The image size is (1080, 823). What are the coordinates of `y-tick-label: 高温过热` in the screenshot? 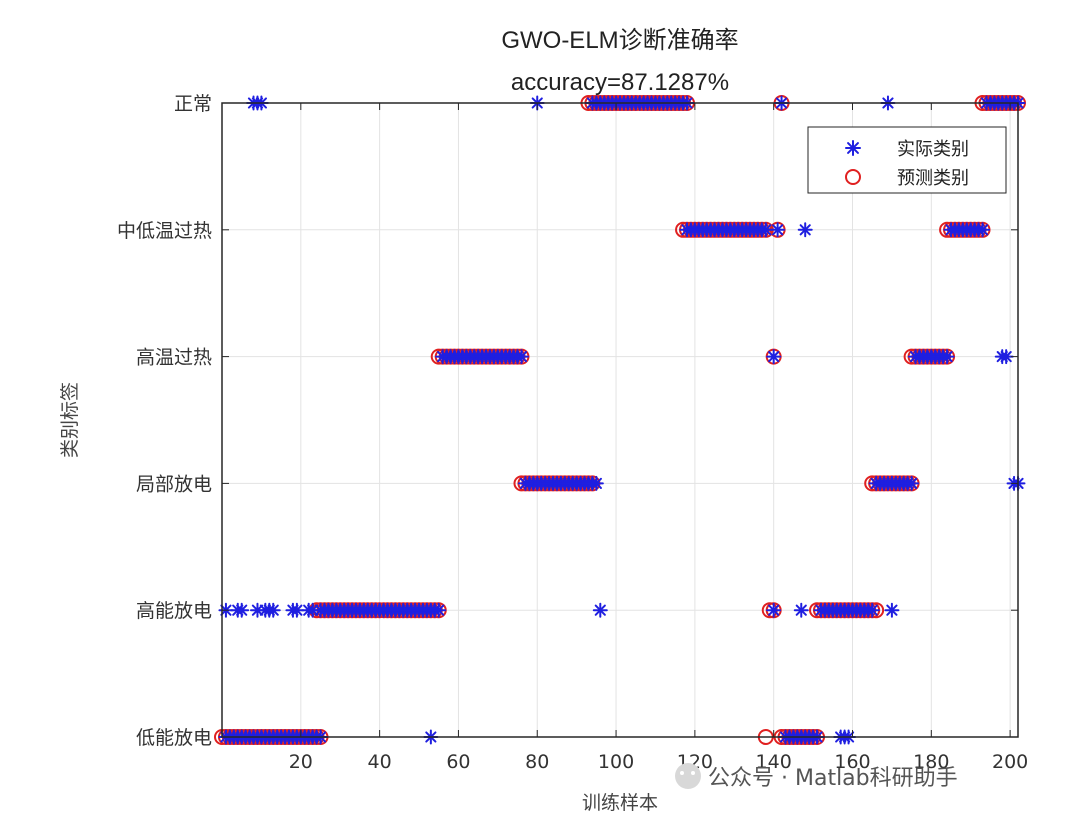 It's located at (174, 358).